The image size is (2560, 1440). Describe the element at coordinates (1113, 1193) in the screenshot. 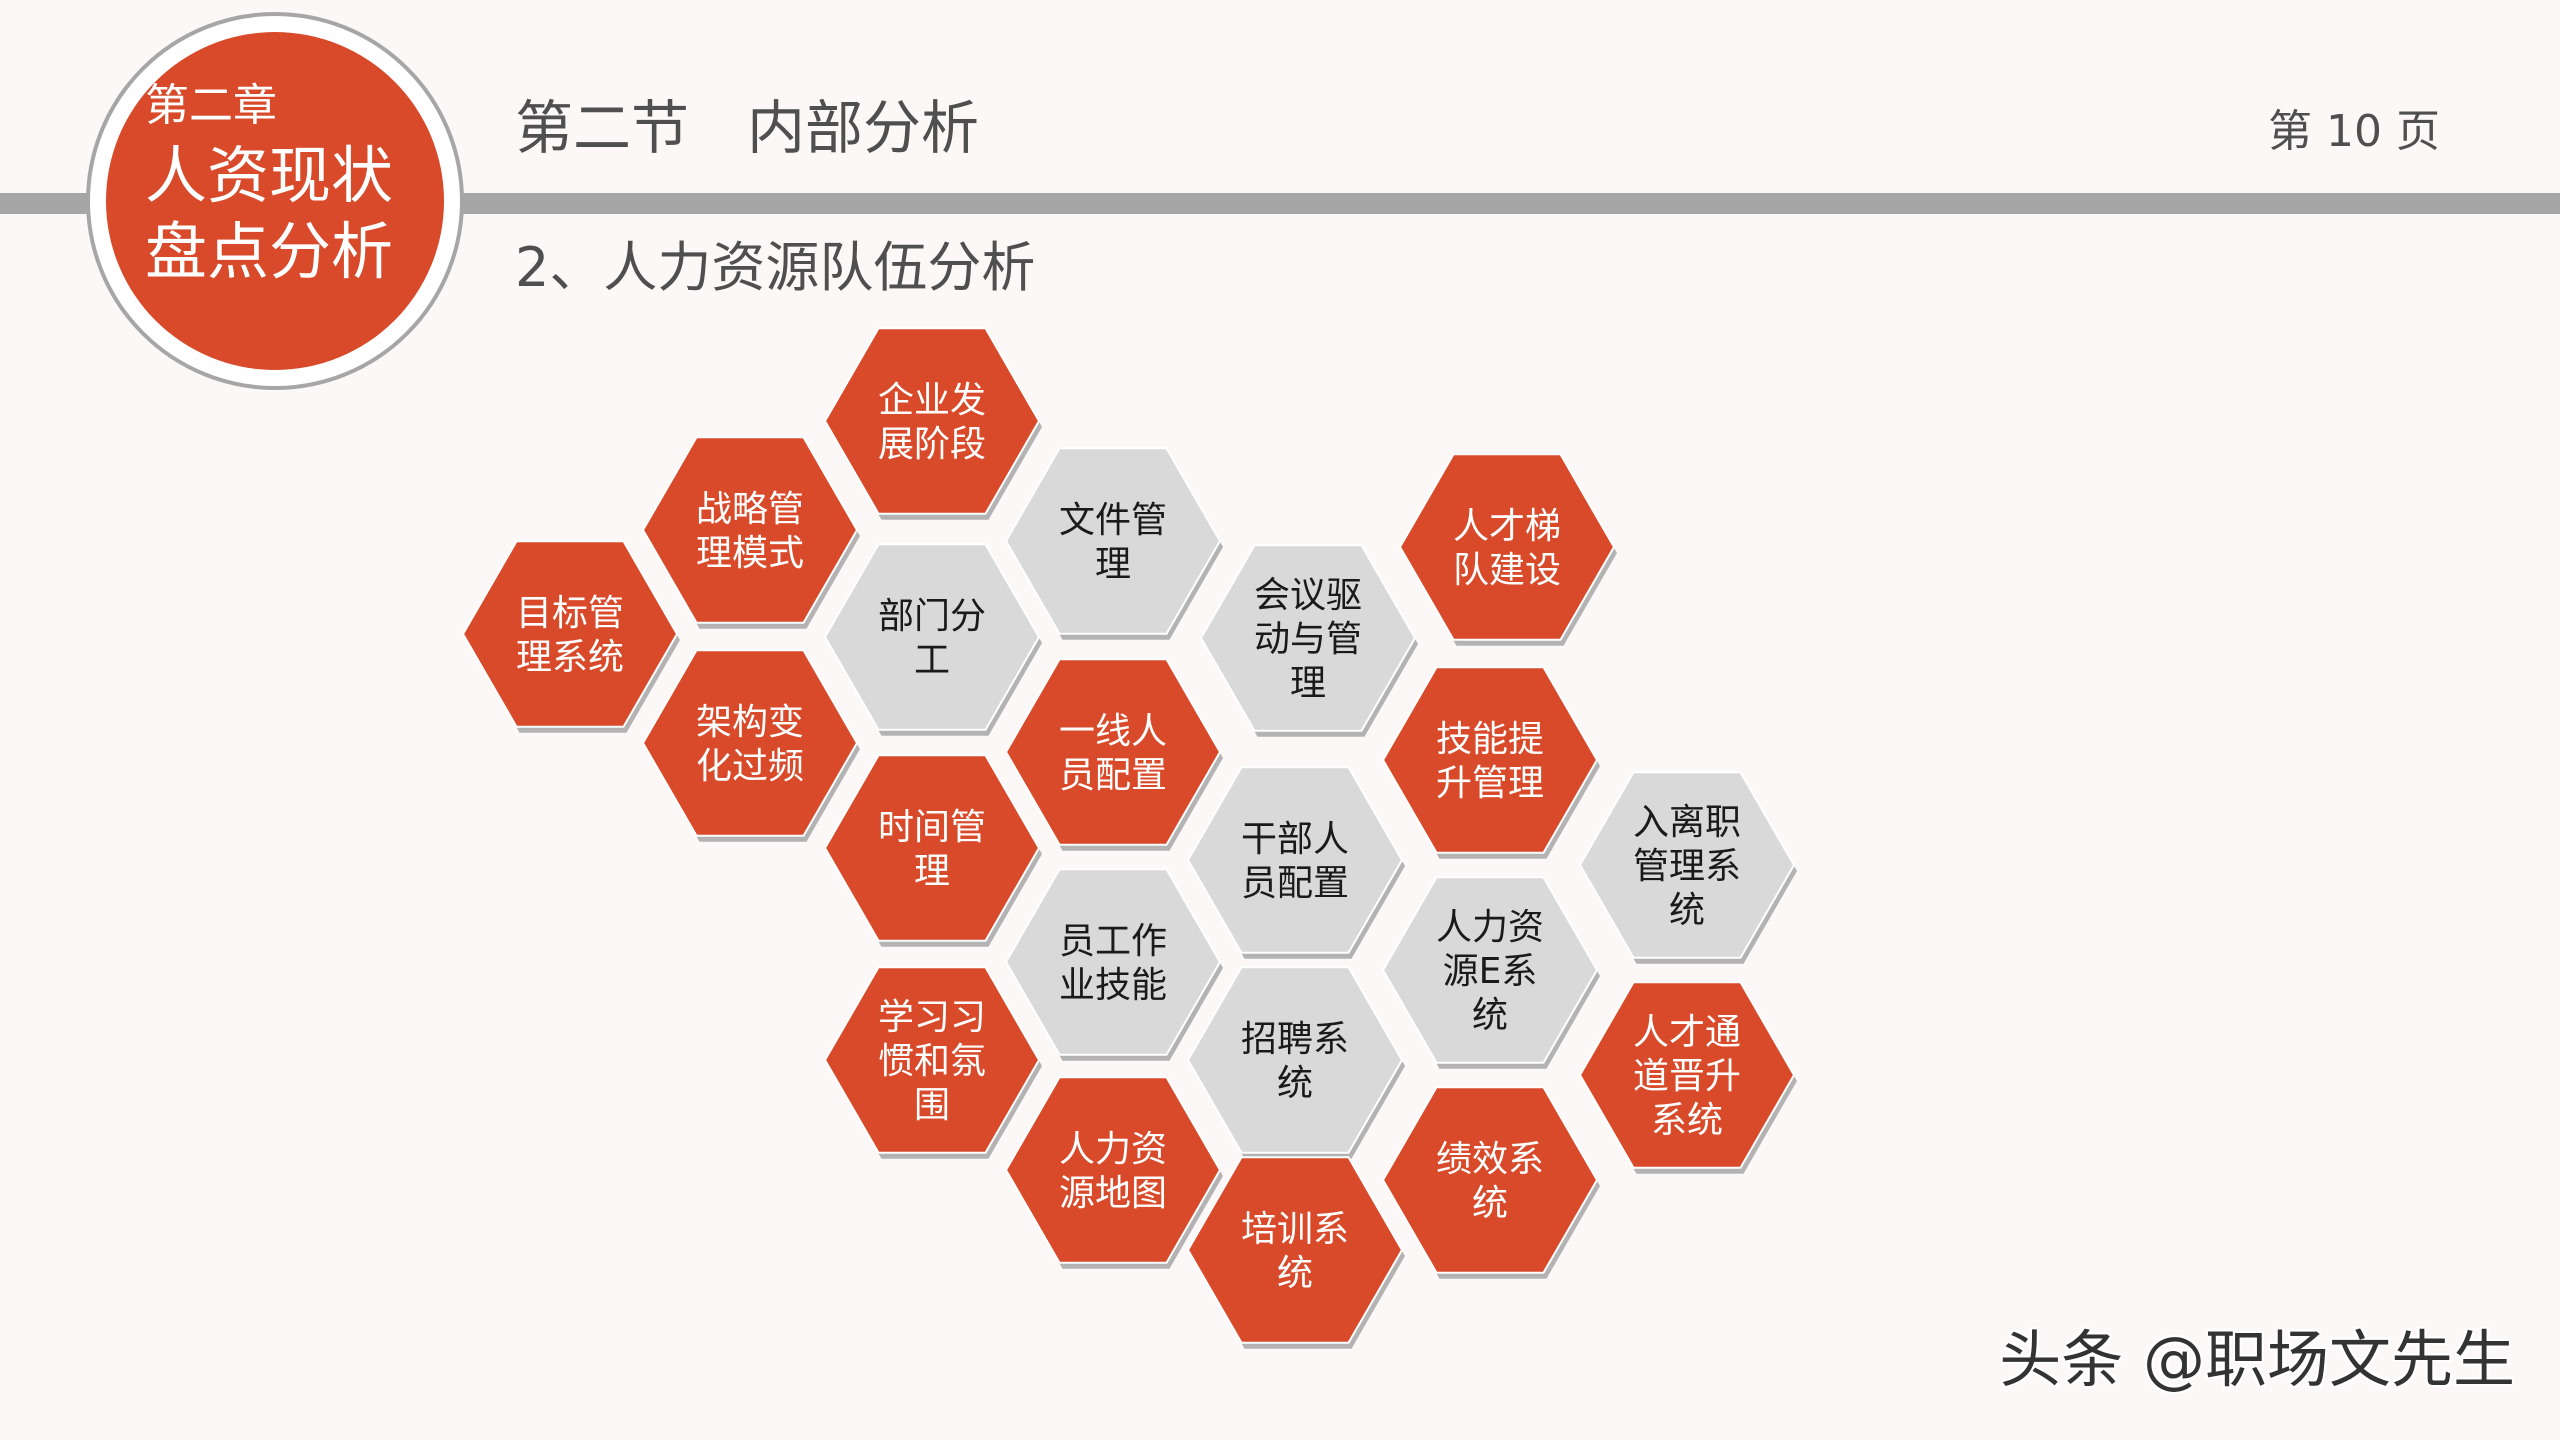

I see `hexagon-label: 源地图` at that location.